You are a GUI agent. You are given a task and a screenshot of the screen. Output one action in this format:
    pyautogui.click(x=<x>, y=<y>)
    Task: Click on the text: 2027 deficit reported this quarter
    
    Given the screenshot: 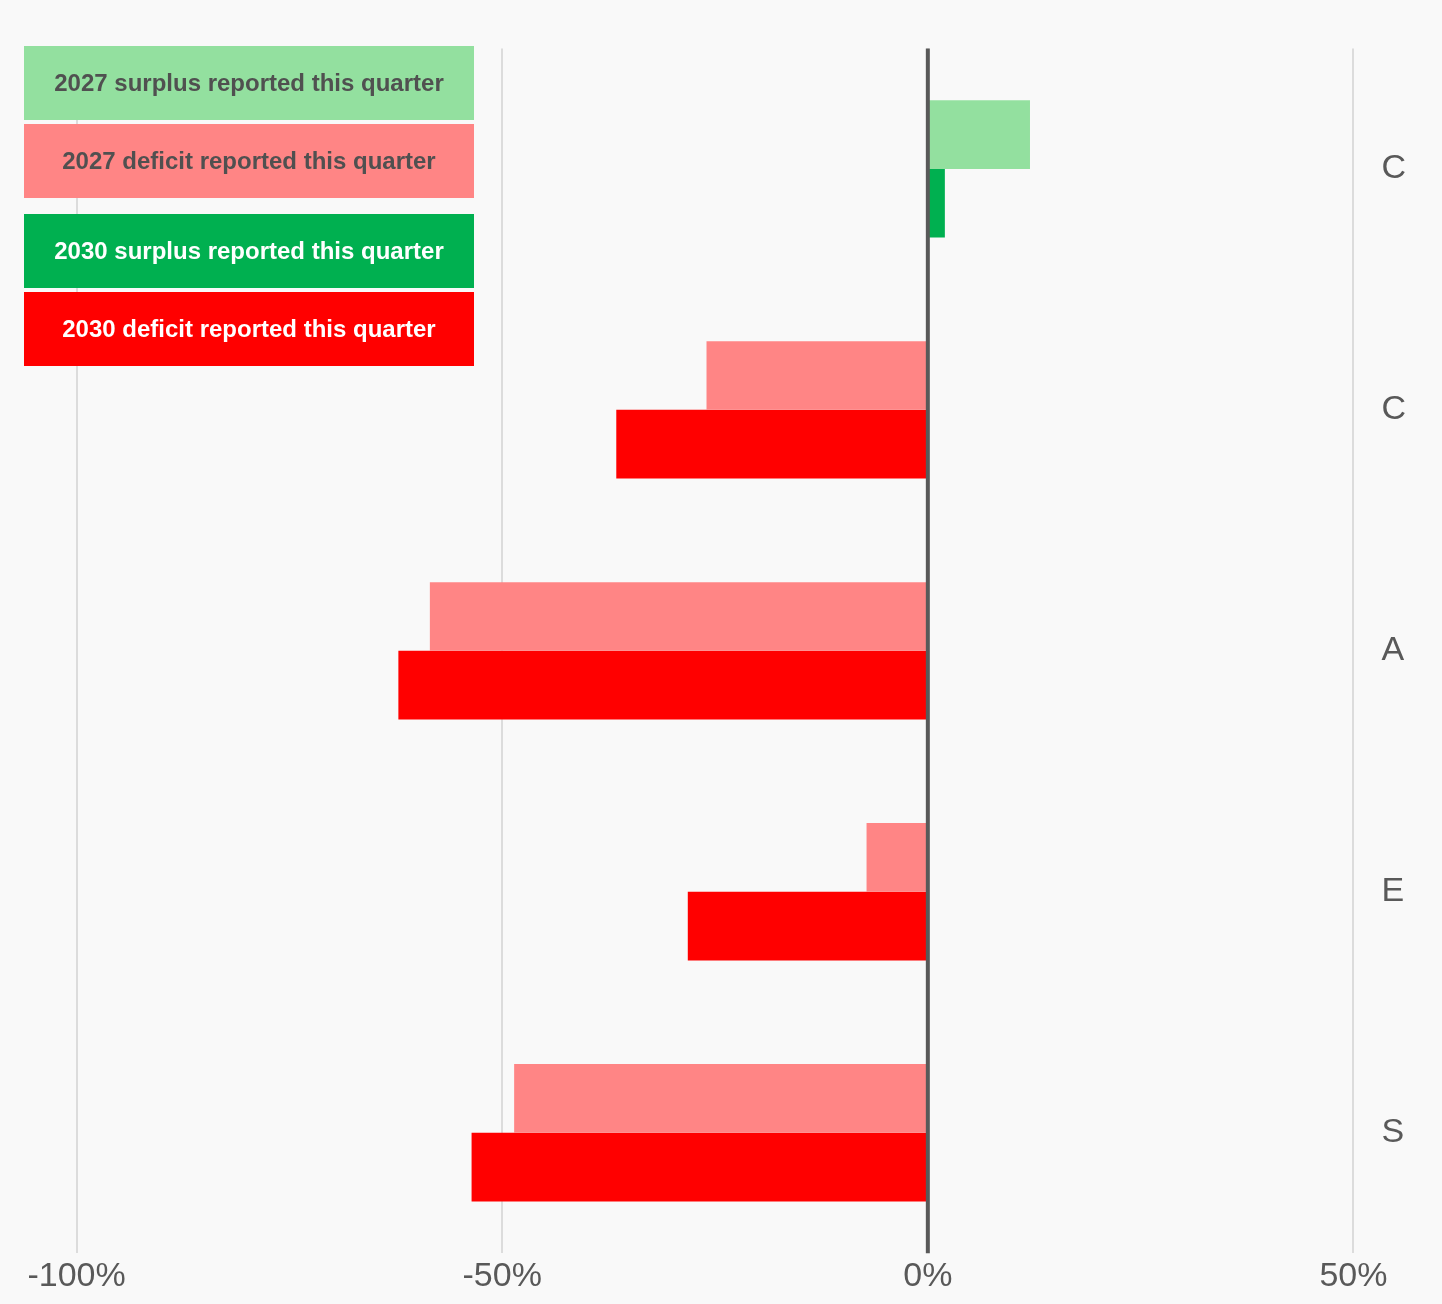 What is the action you would take?
    pyautogui.click(x=249, y=161)
    